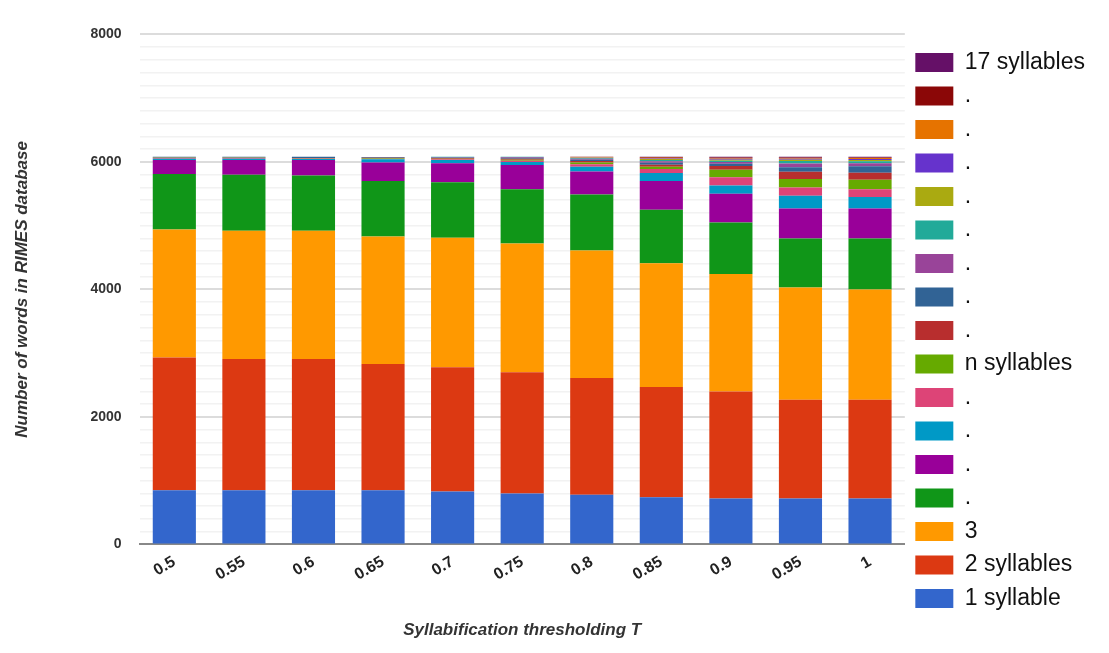 Image resolution: width=1109 pixels, height=653 pixels. Describe the element at coordinates (106, 160) in the screenshot. I see `y-tick-label: 6000` at that location.